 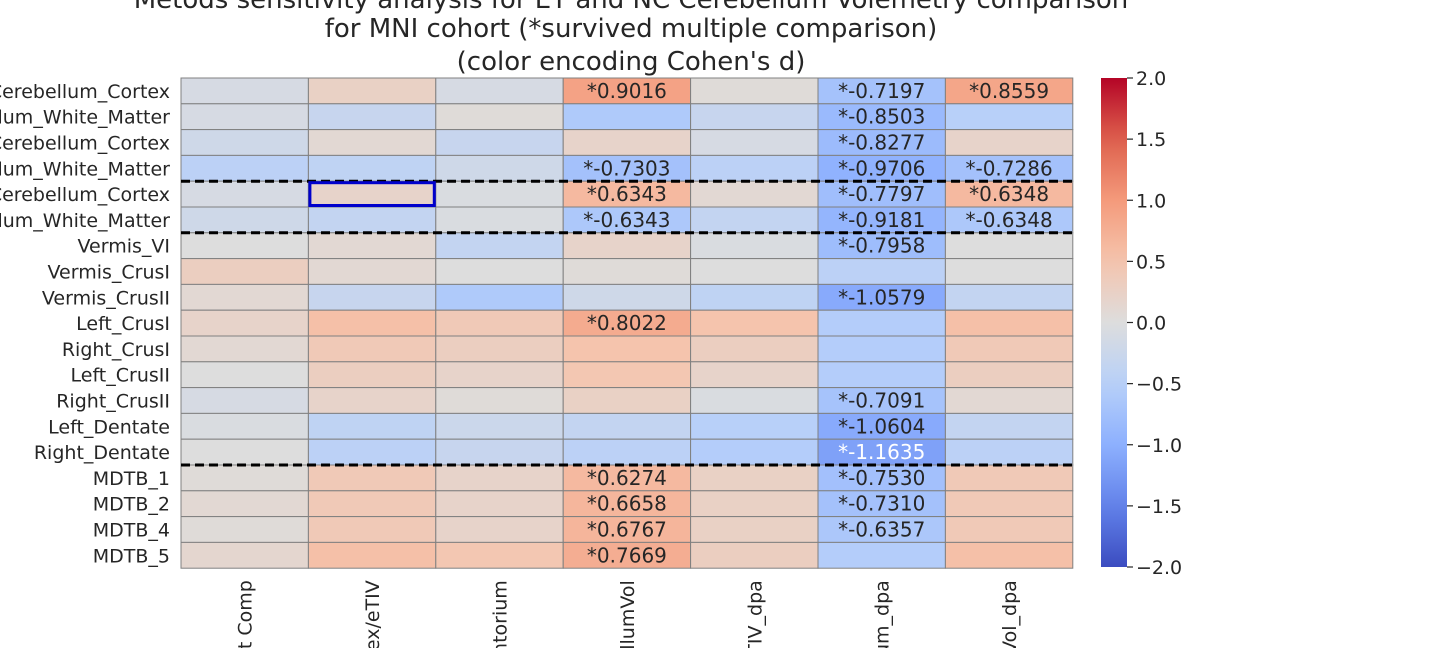 What do you see at coordinates (131, 505) in the screenshot?
I see `row-label: MDTB_2` at bounding box center [131, 505].